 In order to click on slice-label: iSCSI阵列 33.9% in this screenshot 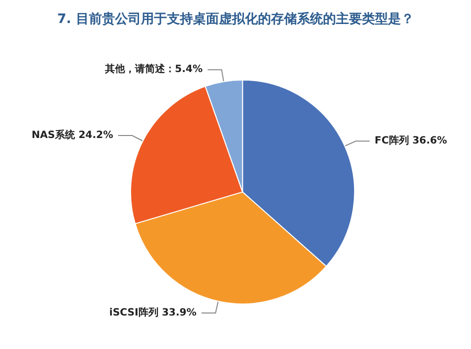, I will do `click(153, 312)`.